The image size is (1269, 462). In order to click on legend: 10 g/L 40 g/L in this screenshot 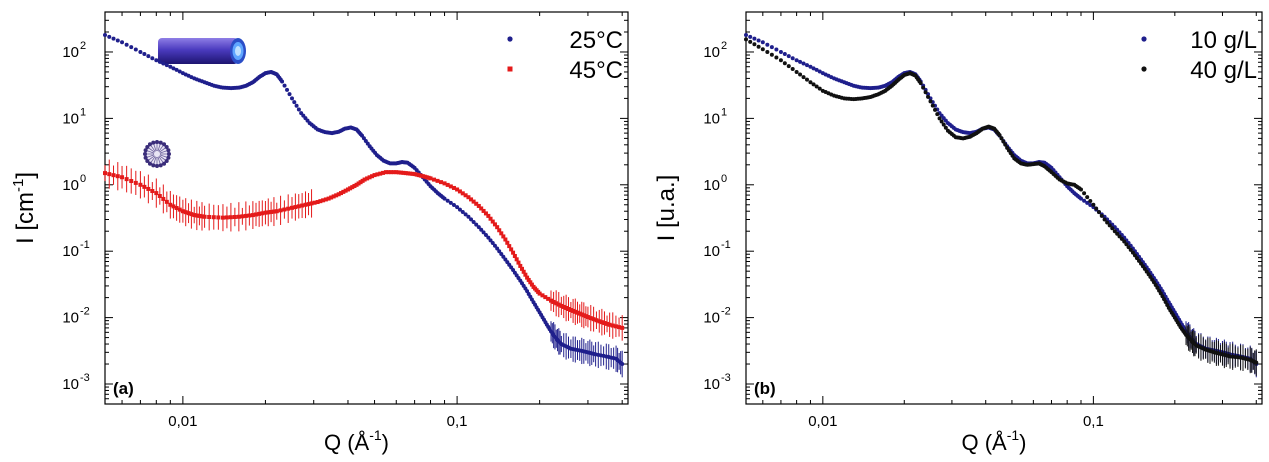, I will do `click(1199, 55)`.